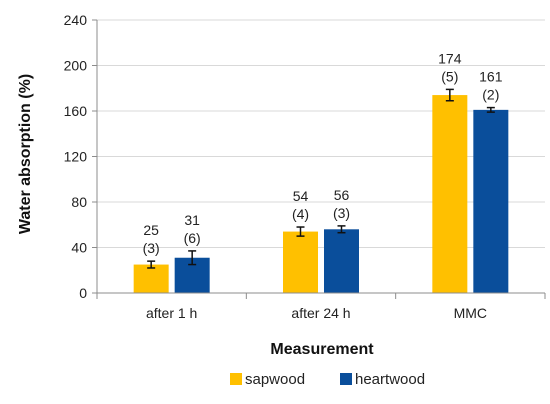 This screenshot has height=404, width=550. Describe the element at coordinates (449, 76) in the screenshot. I see `data-label-error: (5)` at that location.